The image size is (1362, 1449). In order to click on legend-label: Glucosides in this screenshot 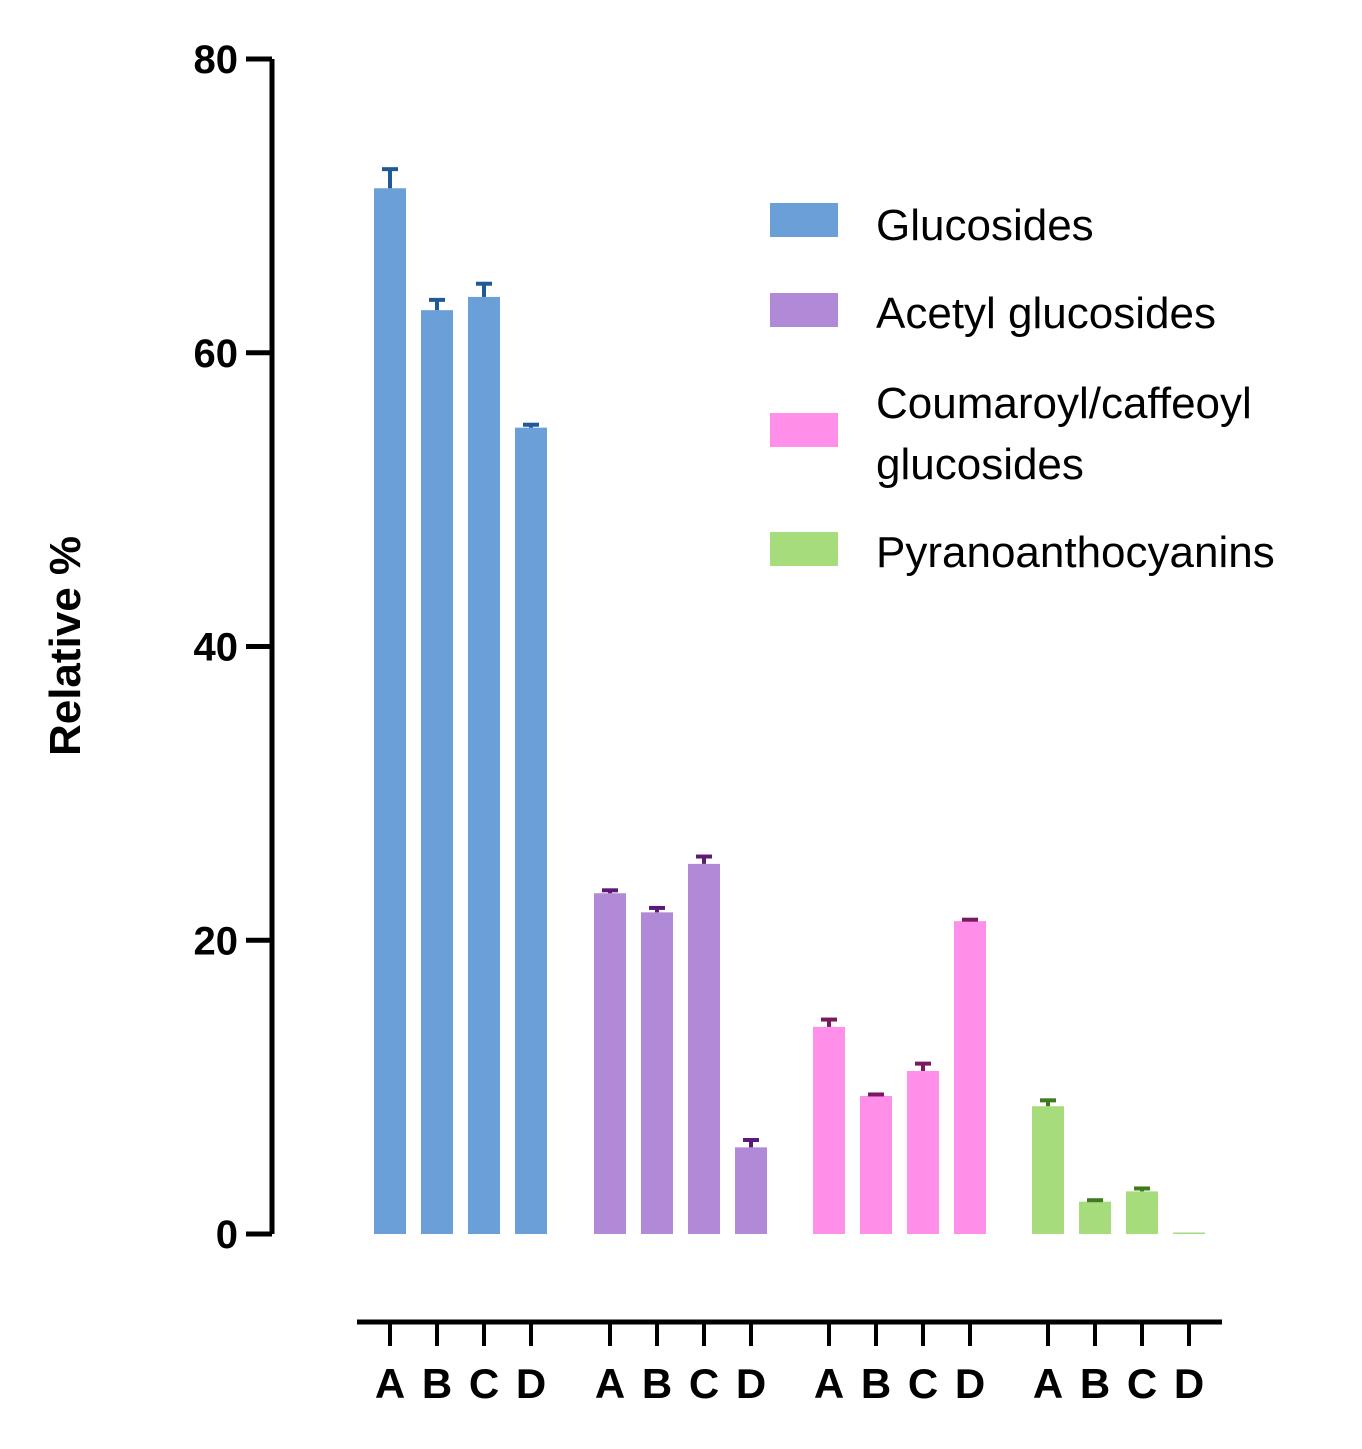, I will do `click(985, 225)`.